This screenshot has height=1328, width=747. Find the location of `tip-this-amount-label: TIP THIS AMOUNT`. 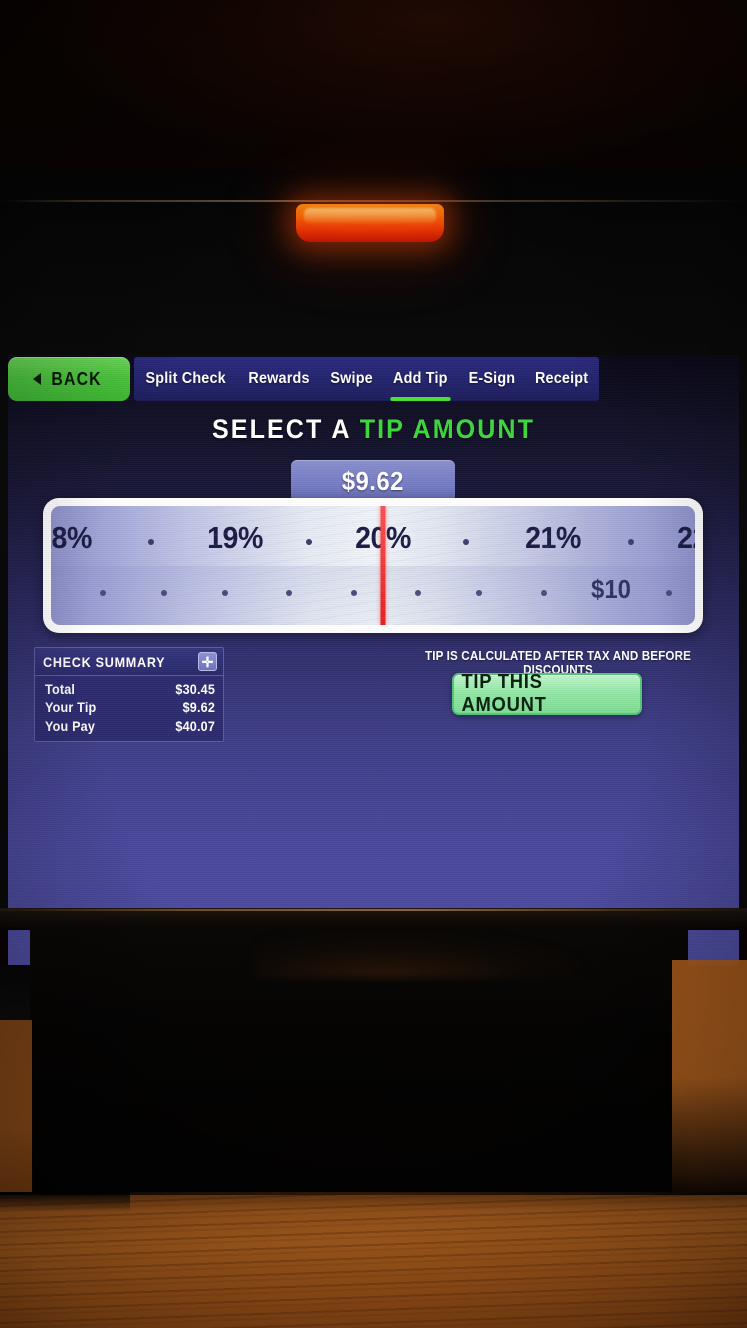

tip-this-amount-label: TIP THIS AMOUNT is located at coordinates (504, 693).